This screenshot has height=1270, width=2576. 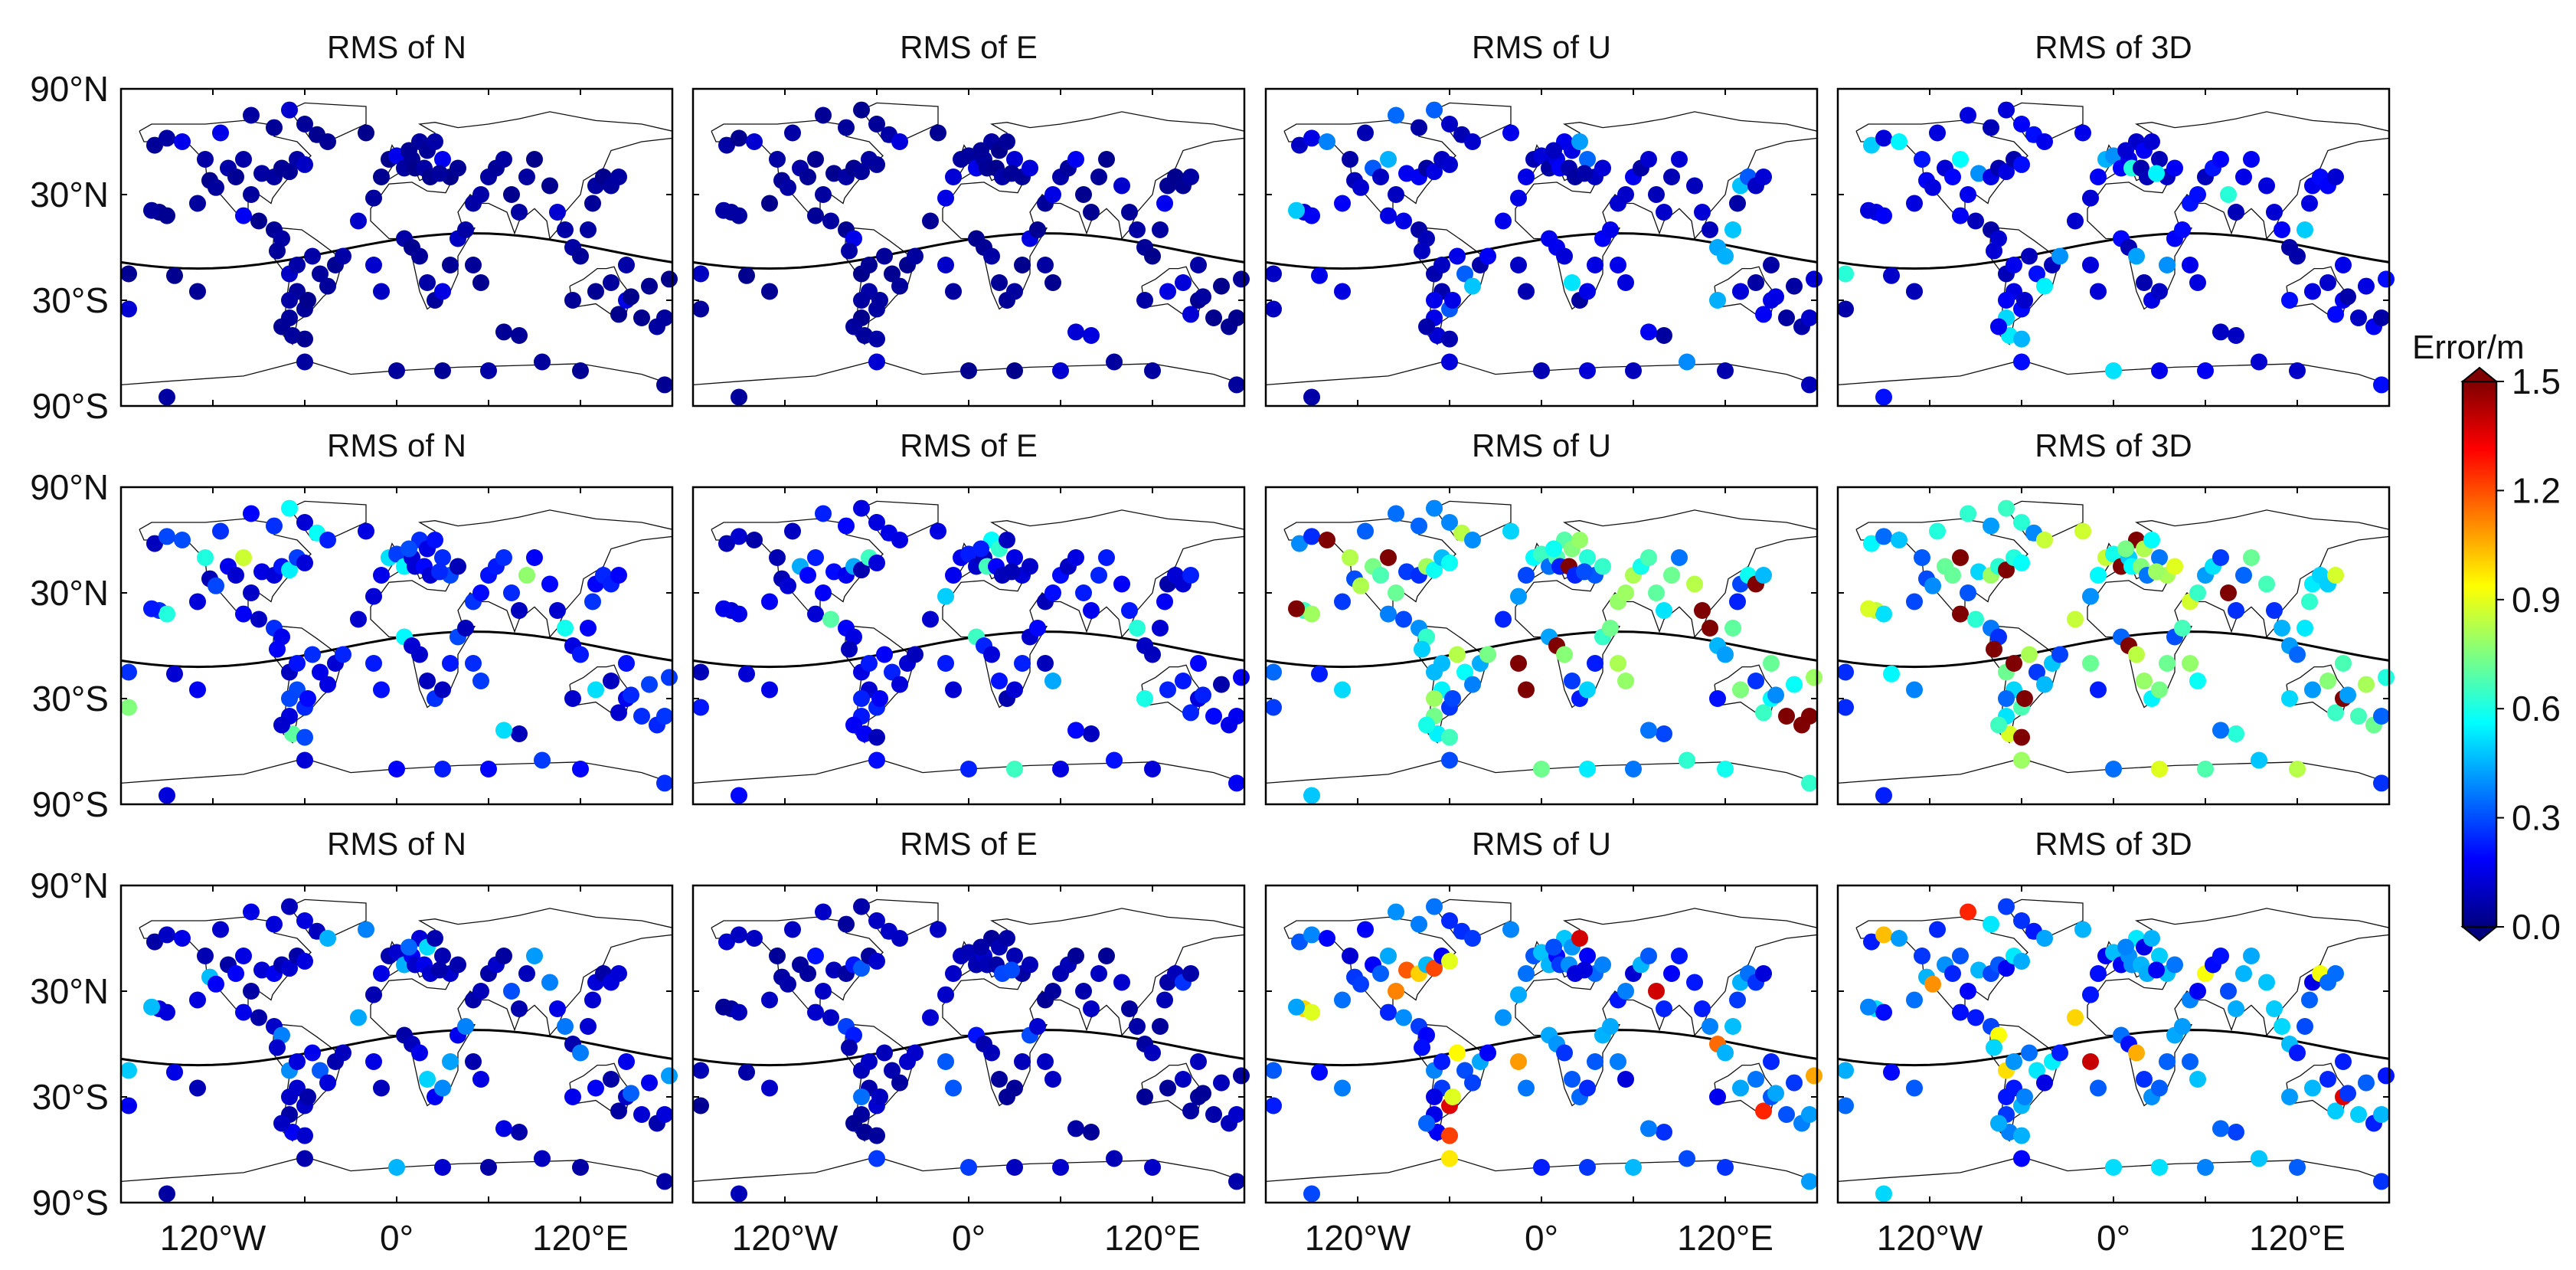 What do you see at coordinates (70, 1097) in the screenshot?
I see `lat-tick-label: 30°S` at bounding box center [70, 1097].